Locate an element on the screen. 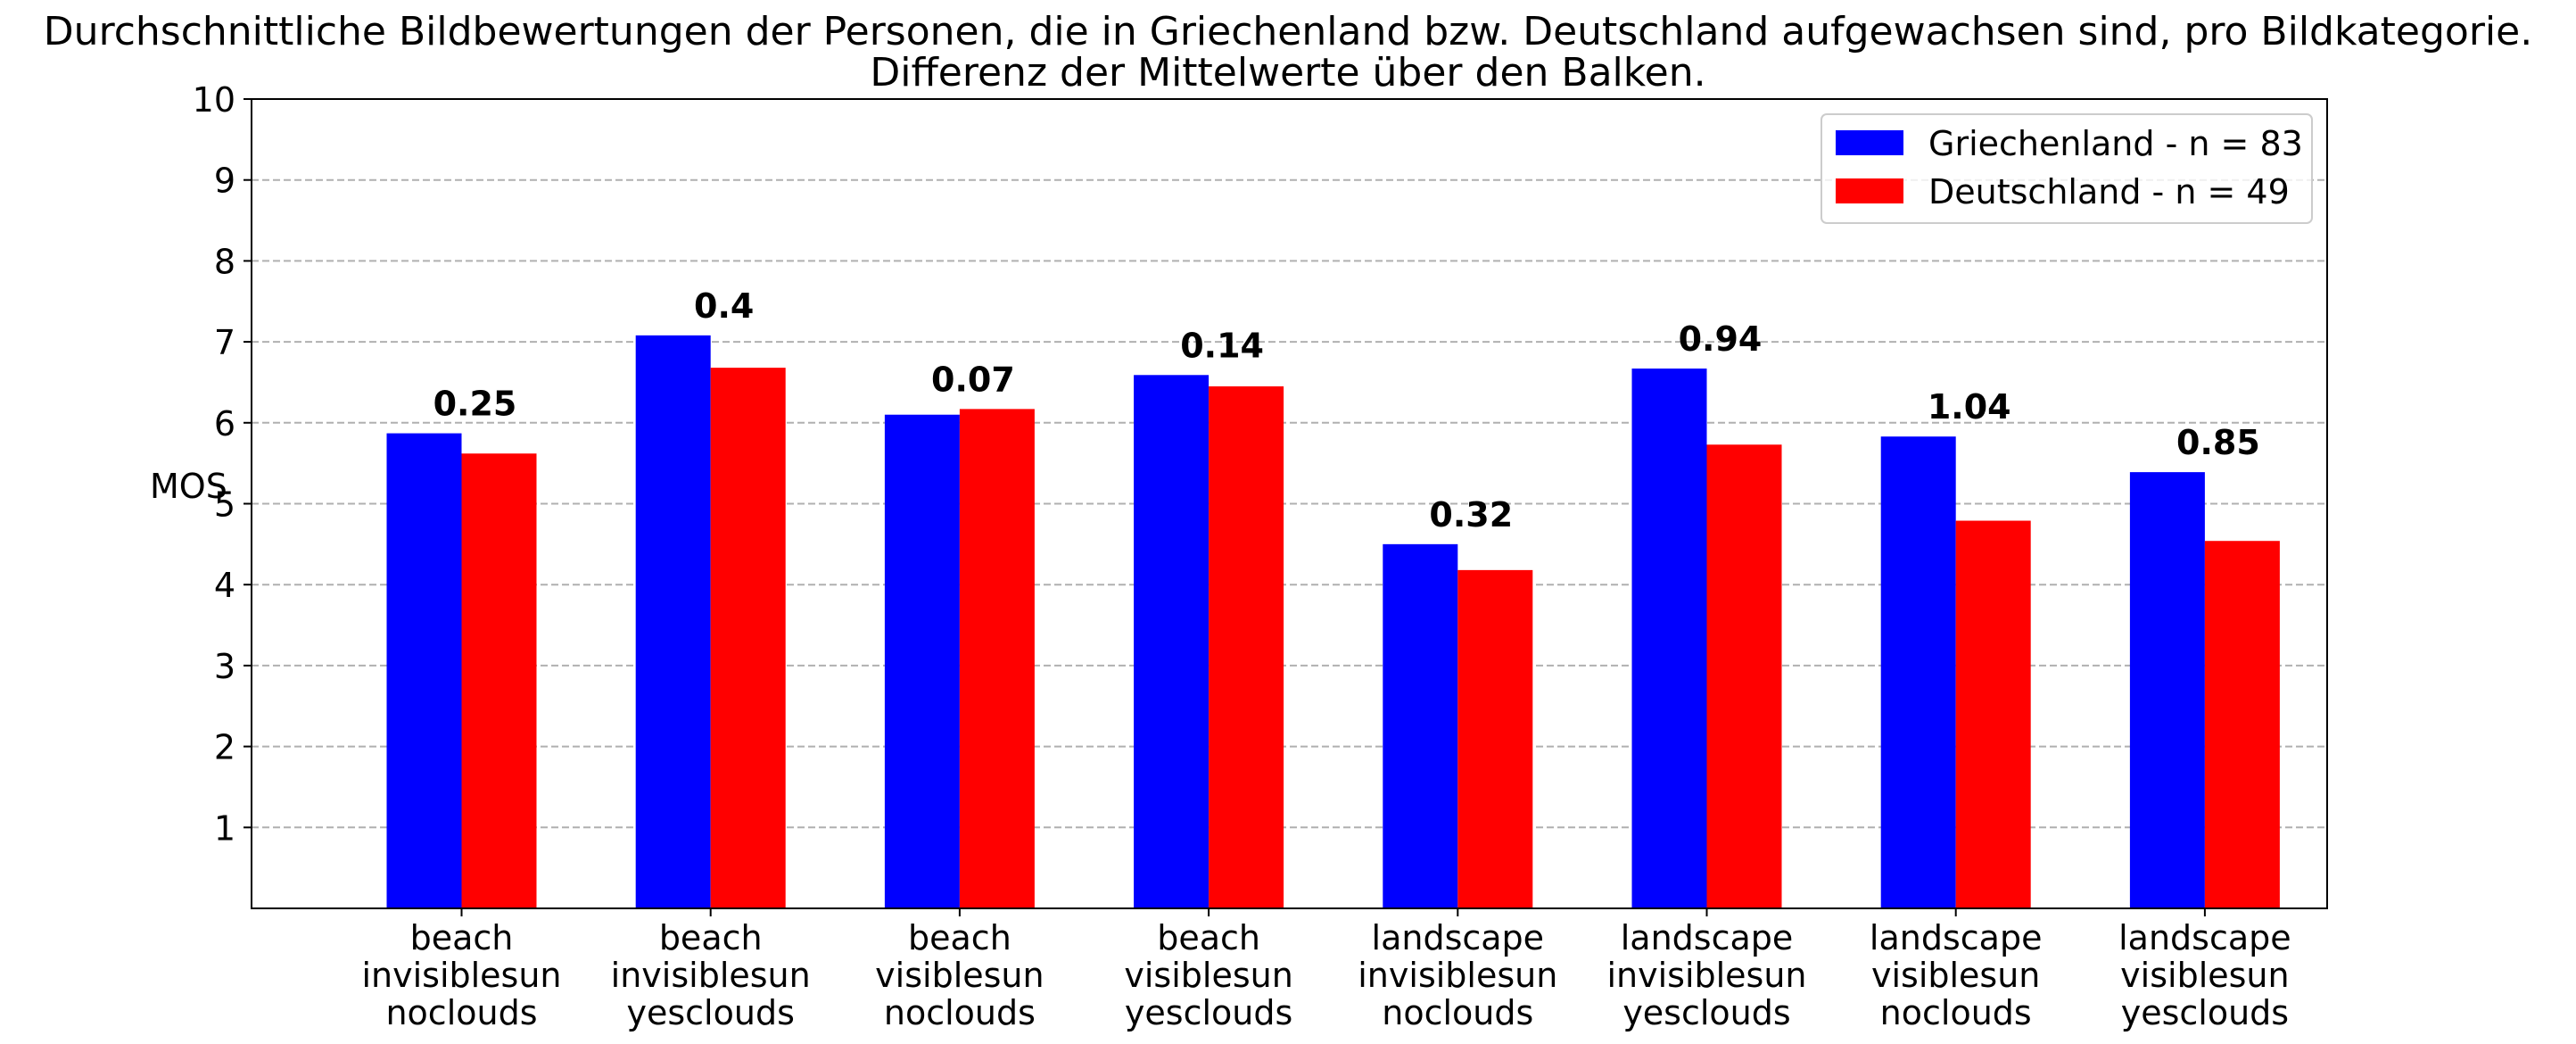 The width and height of the screenshot is (2576, 1044). legend-label-deutschland: Deutschland - n = 49 is located at coordinates (2109, 191).